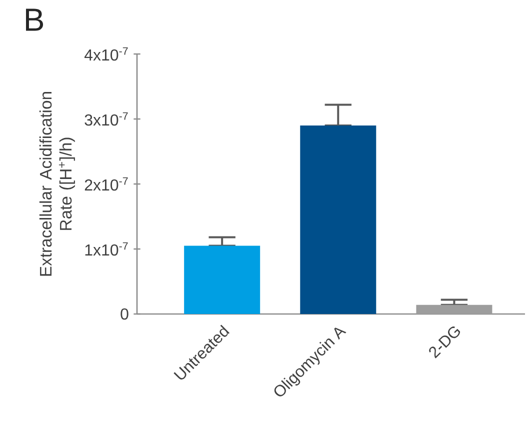 This screenshot has width=531, height=428. Describe the element at coordinates (124, 314) in the screenshot. I see `y-tick-label: 0` at that location.